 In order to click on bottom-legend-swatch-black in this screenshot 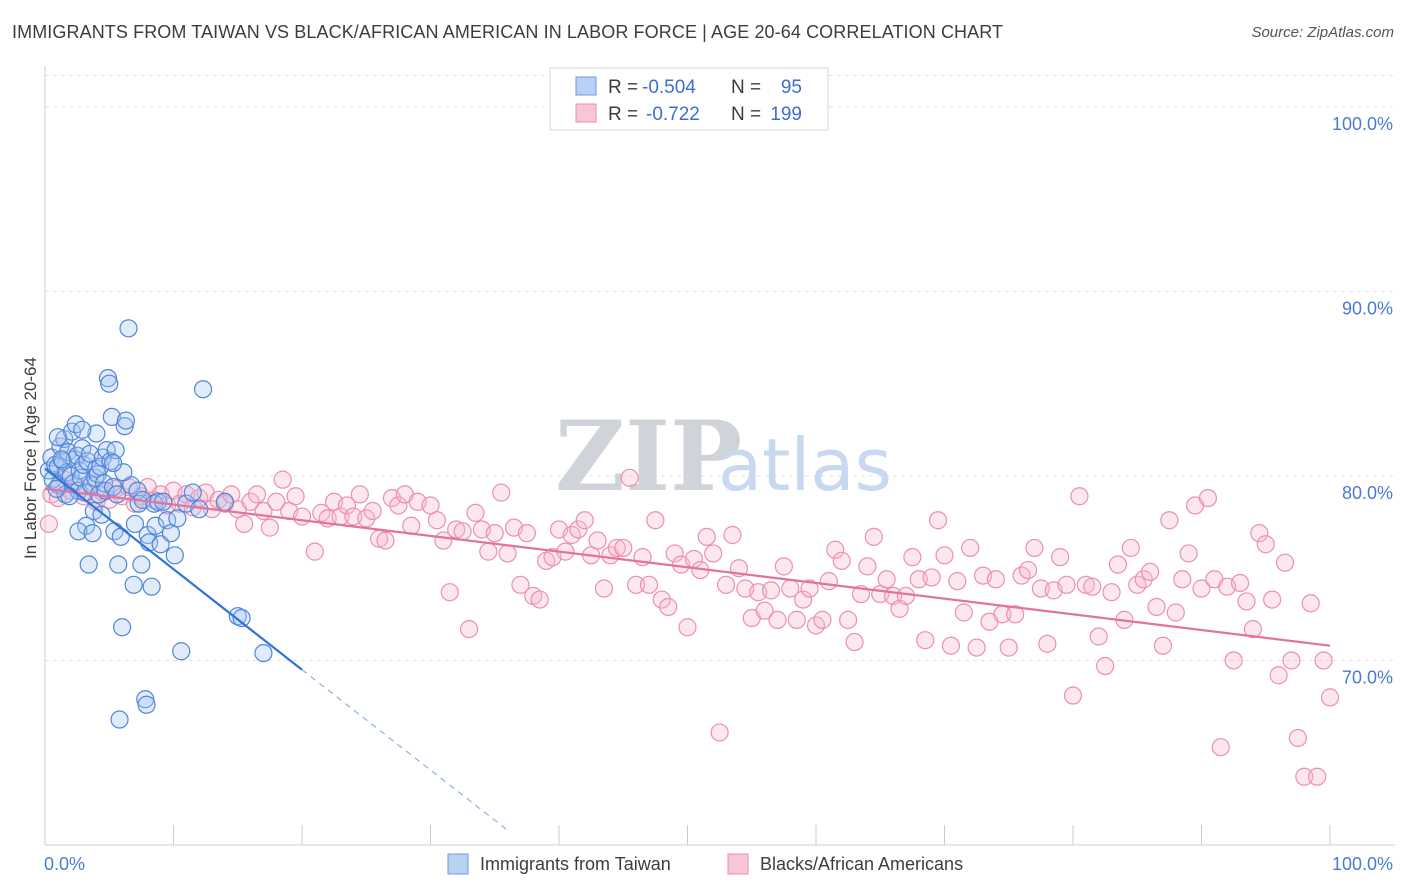, I will do `click(738, 864)`.